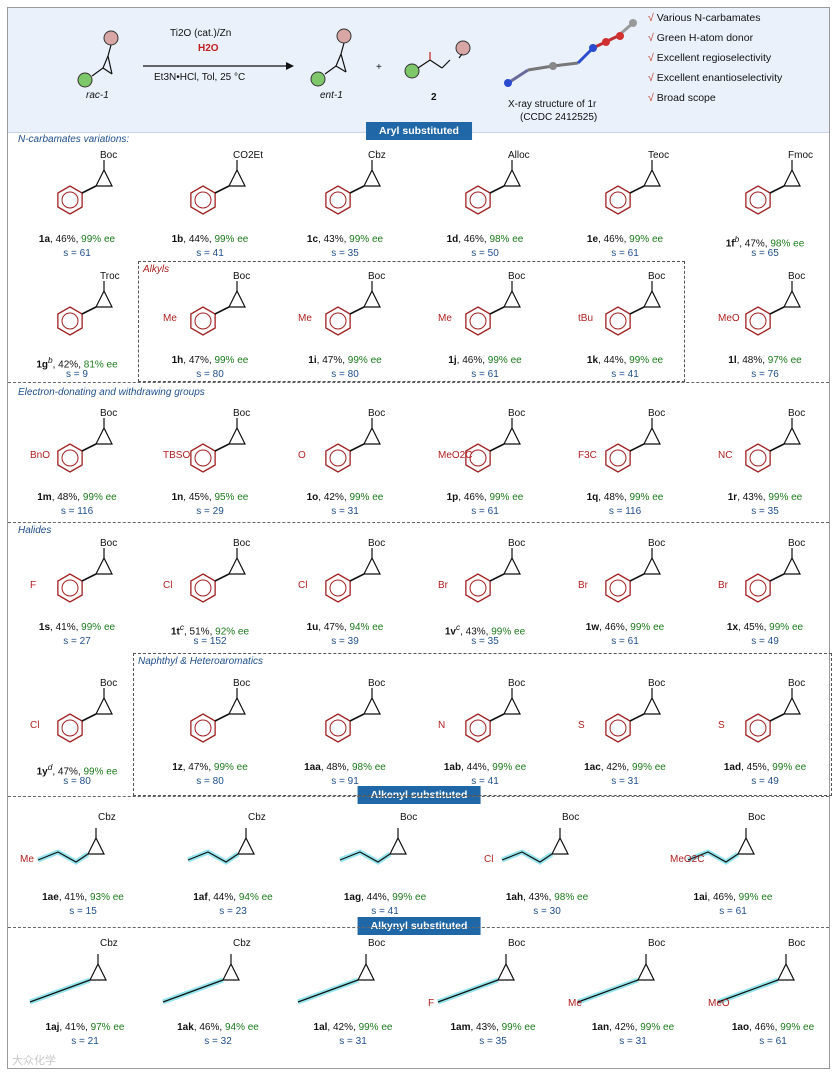 The image size is (838, 1077). I want to click on compound-id: 1y, so click(42, 772).